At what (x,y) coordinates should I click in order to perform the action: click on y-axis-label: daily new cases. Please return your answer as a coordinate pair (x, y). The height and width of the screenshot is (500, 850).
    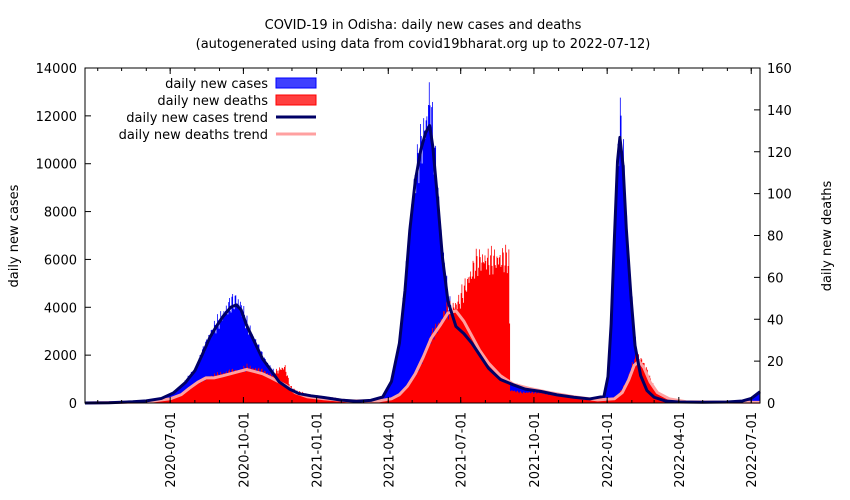
    Looking at the image, I should click on (14, 235).